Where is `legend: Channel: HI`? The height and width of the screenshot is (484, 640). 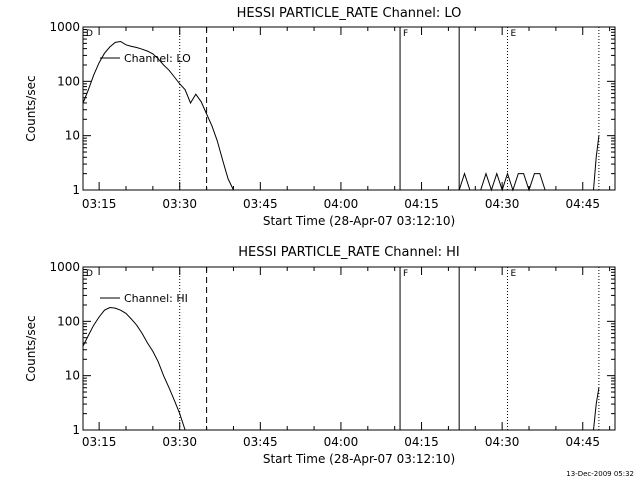 legend: Channel: HI is located at coordinates (144, 298).